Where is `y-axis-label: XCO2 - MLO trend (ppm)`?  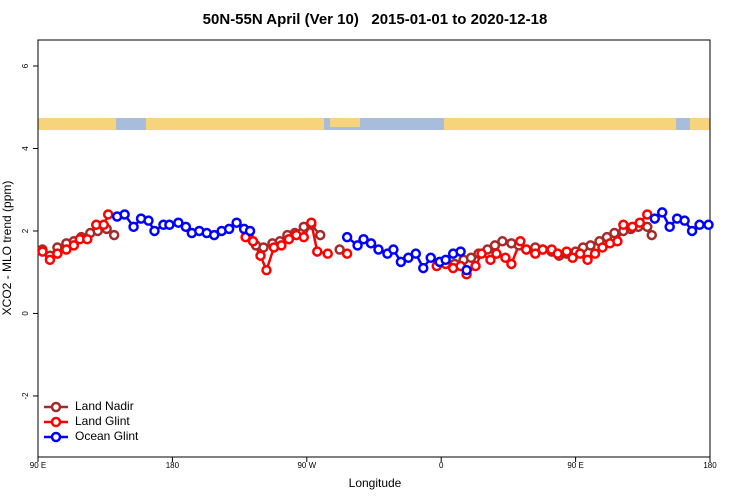 y-axis-label: XCO2 - MLO trend (ppm) is located at coordinates (7, 248).